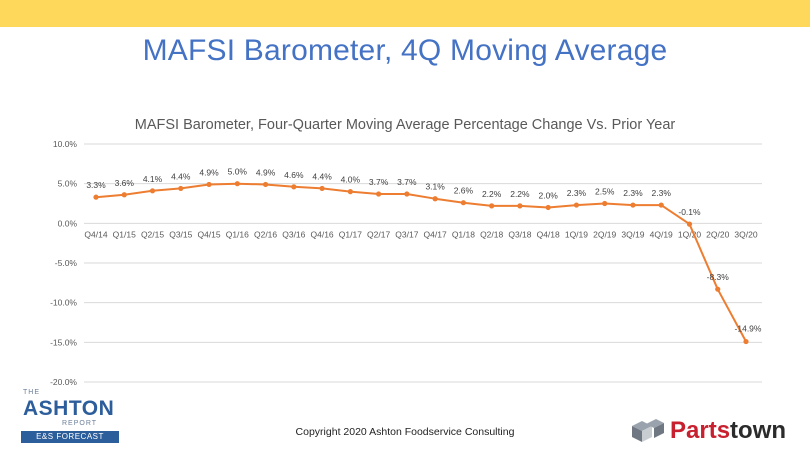 This screenshot has width=810, height=456. What do you see at coordinates (718, 277) in the screenshot?
I see `data-label: -8.3%` at bounding box center [718, 277].